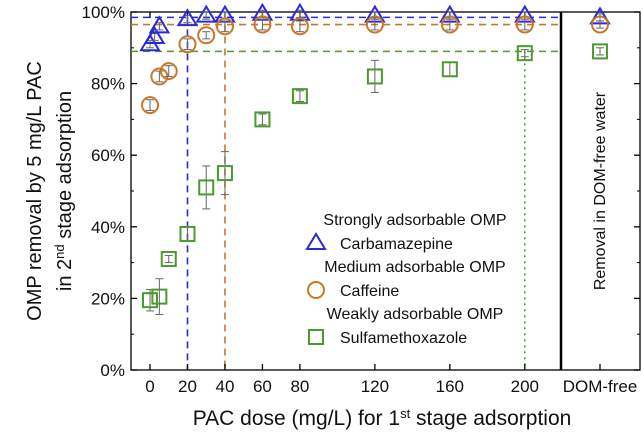  Describe the element at coordinates (415, 314) in the screenshot. I see `legend-group-label: Weakly adsorbable OMP` at that location.